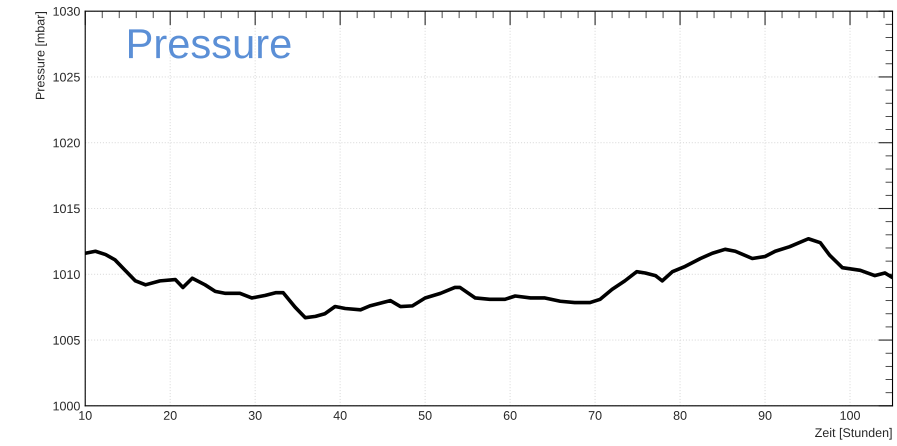 This screenshot has width=897, height=446. Describe the element at coordinates (170, 415) in the screenshot. I see `x-tick-label: 20` at that location.